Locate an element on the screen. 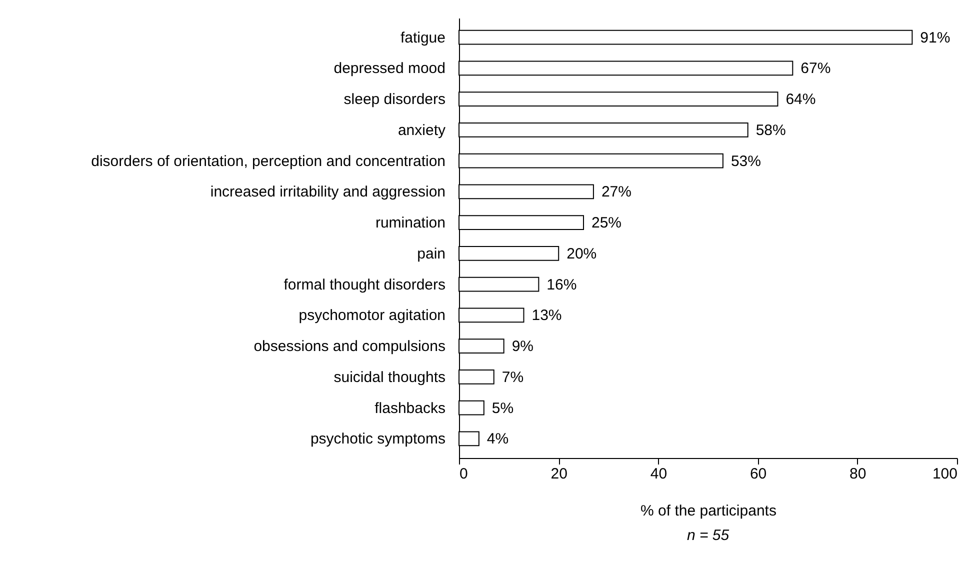 The height and width of the screenshot is (584, 974). y-tick-label: sleep disorders is located at coordinates (395, 99).